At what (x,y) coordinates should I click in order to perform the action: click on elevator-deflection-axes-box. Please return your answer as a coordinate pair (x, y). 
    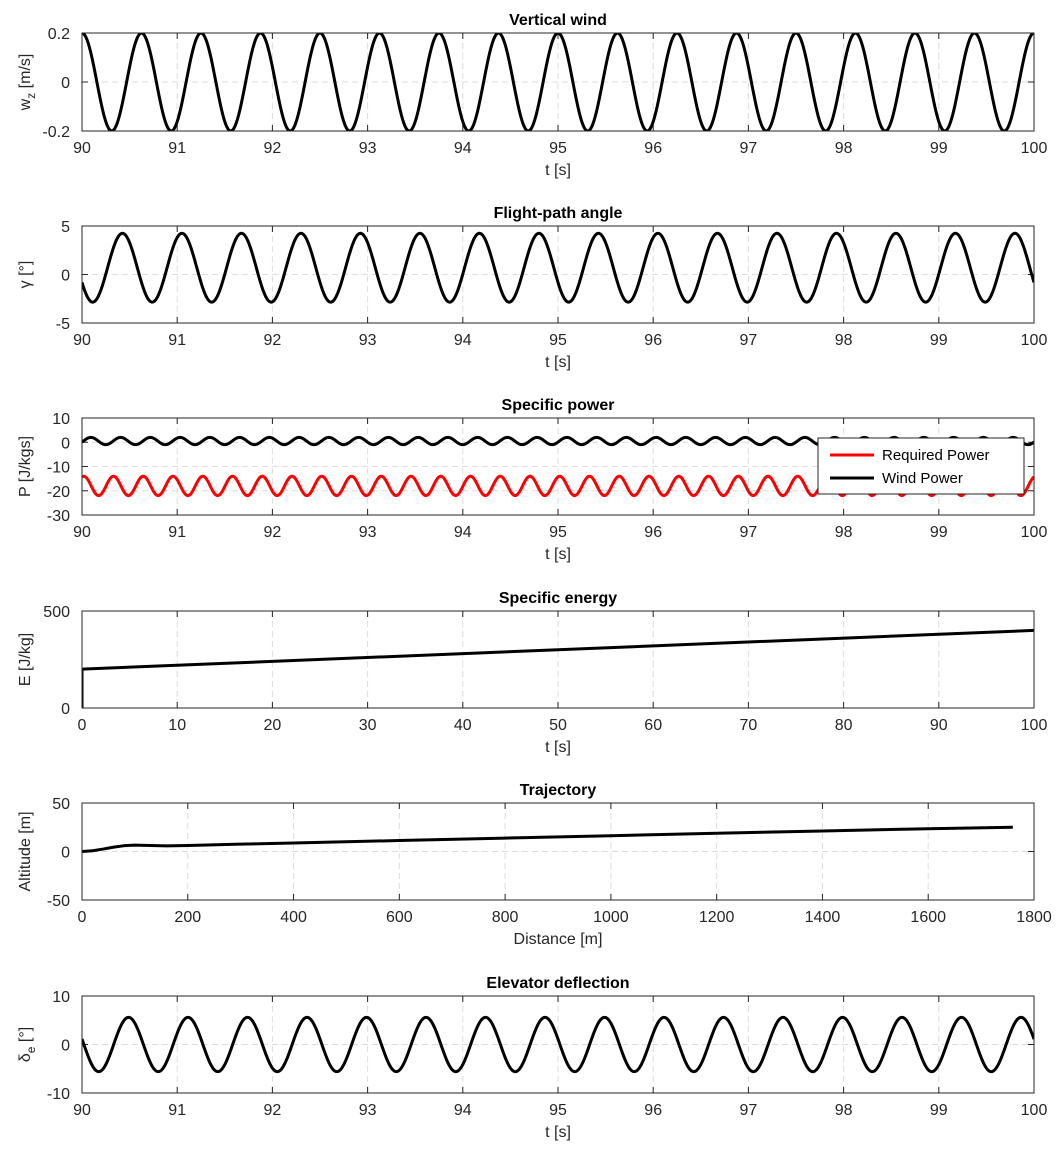
    Looking at the image, I should click on (558, 1044).